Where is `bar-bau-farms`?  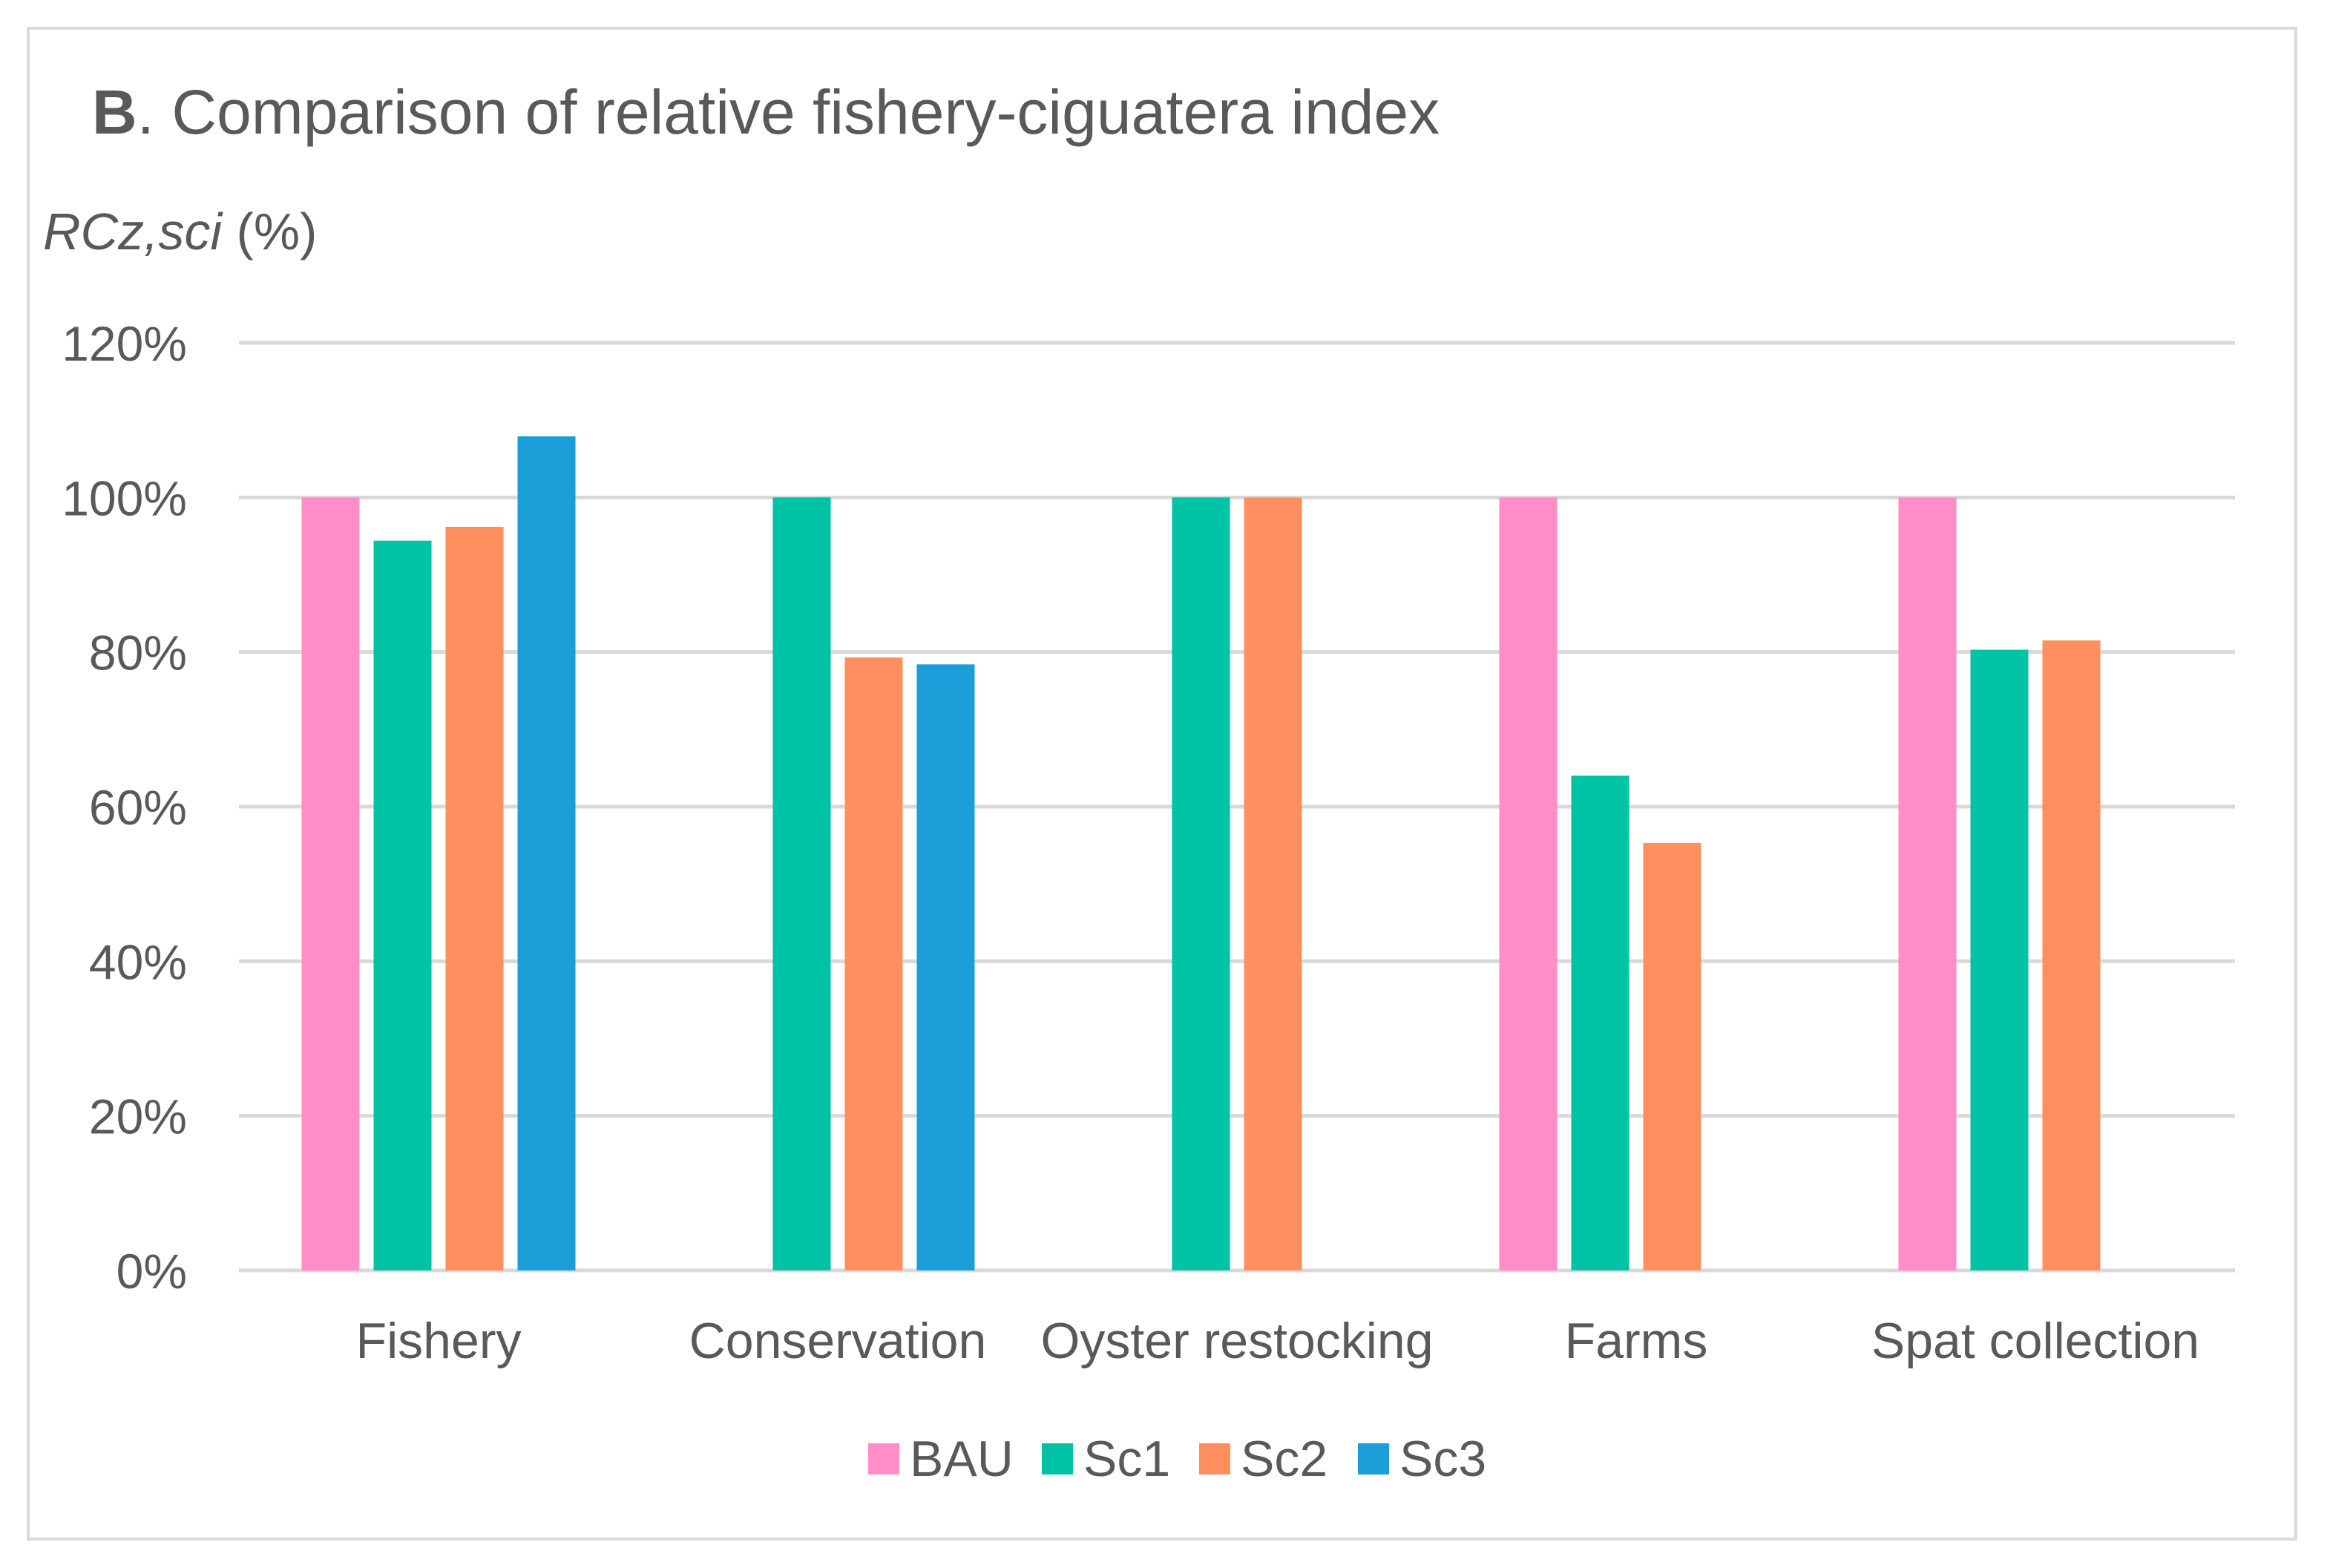
bar-bau-farms is located at coordinates (1529, 884).